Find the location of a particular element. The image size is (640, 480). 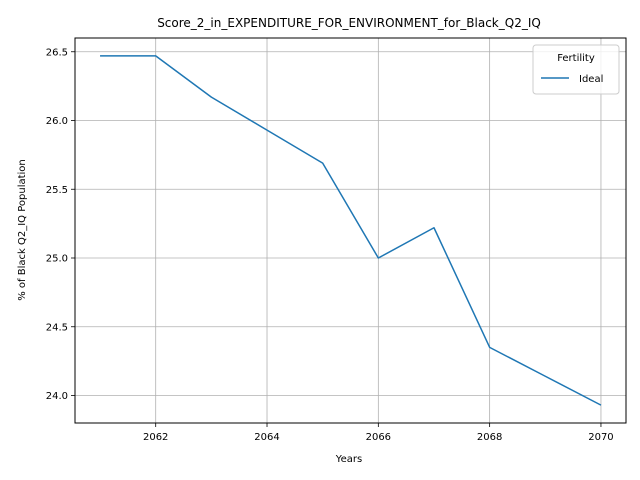

legend-label-ideal: Ideal is located at coordinates (591, 79).